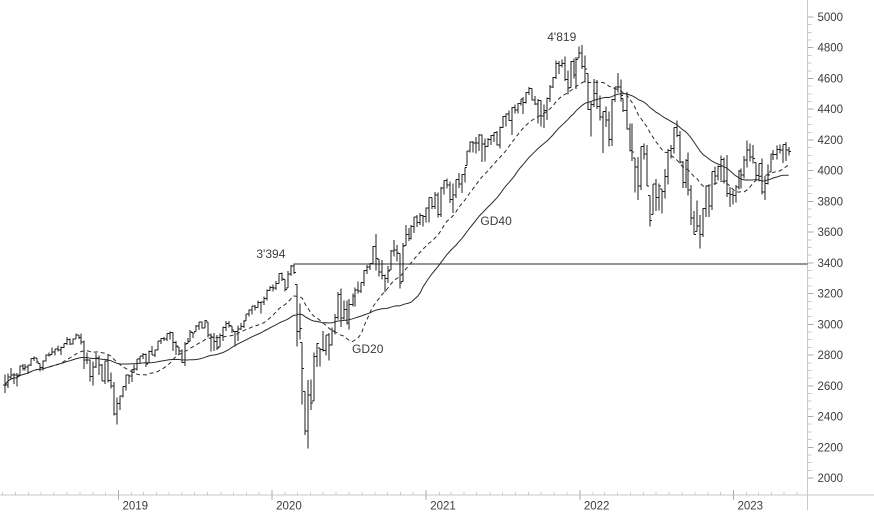 The width and height of the screenshot is (874, 515). I want to click on x-axis: 2019 2020 2021 2022 2023, so click(400, 501).